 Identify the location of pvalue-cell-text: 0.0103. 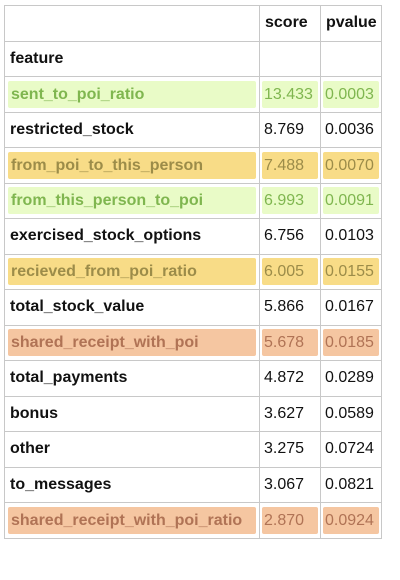
(349, 236).